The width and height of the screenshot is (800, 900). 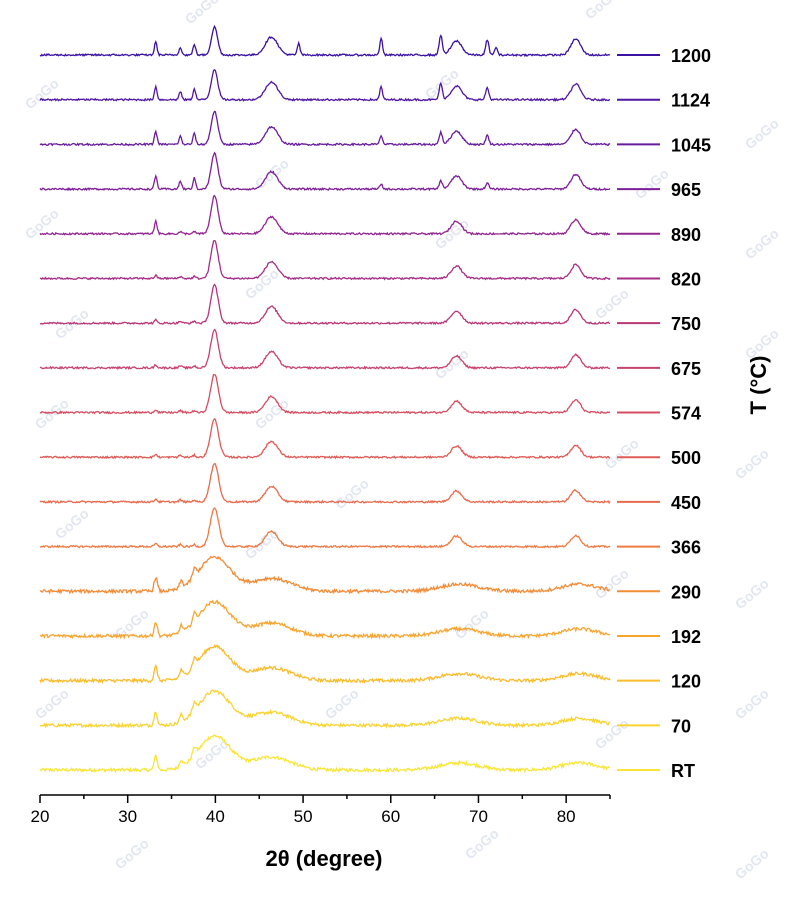 I want to click on legend-label: 1124, so click(x=690, y=101).